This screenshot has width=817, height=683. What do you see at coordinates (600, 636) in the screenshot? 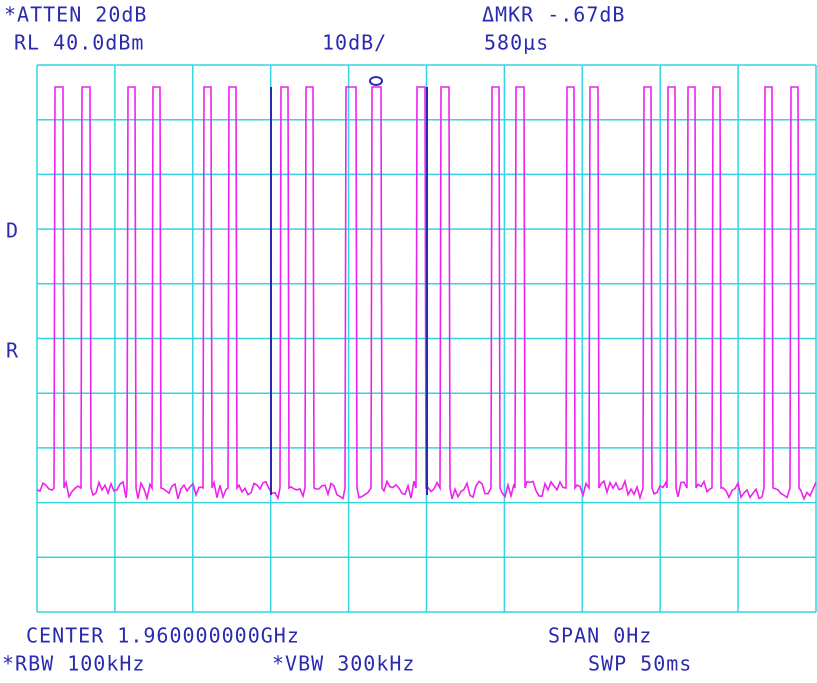
I see `span: SPAN 0Hz` at bounding box center [600, 636].